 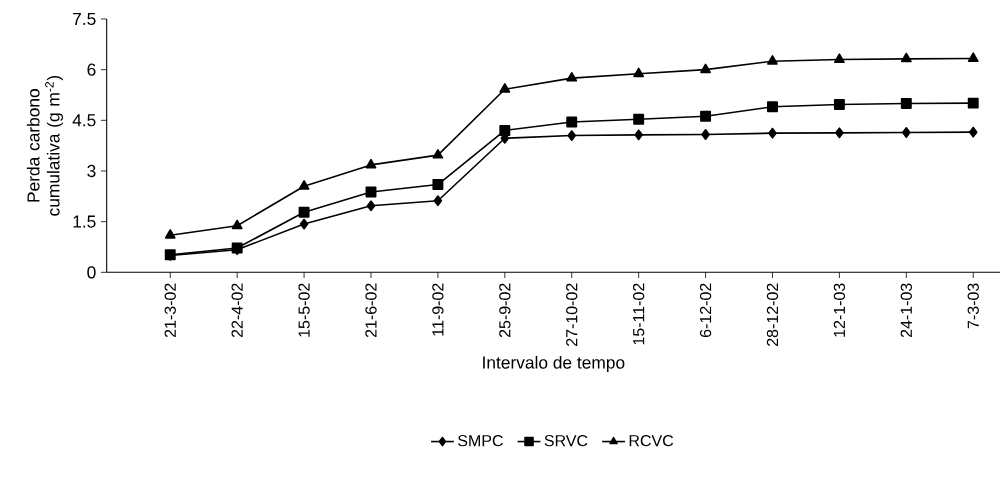 I want to click on x-tick-label: 15-11-02, so click(x=638, y=314).